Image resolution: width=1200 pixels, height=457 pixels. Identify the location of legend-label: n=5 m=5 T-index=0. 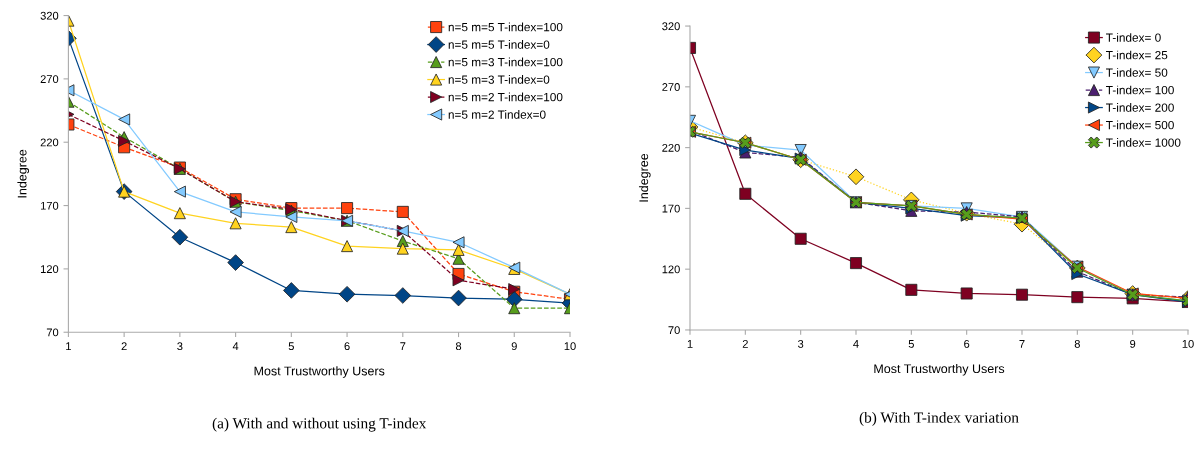
(499, 44).